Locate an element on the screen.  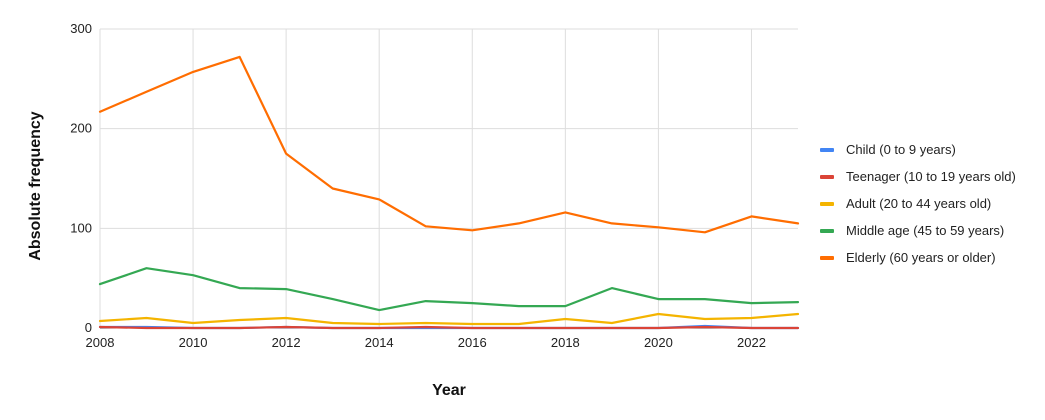
y-axis-title: Absolute frequency is located at coordinates (35, 185).